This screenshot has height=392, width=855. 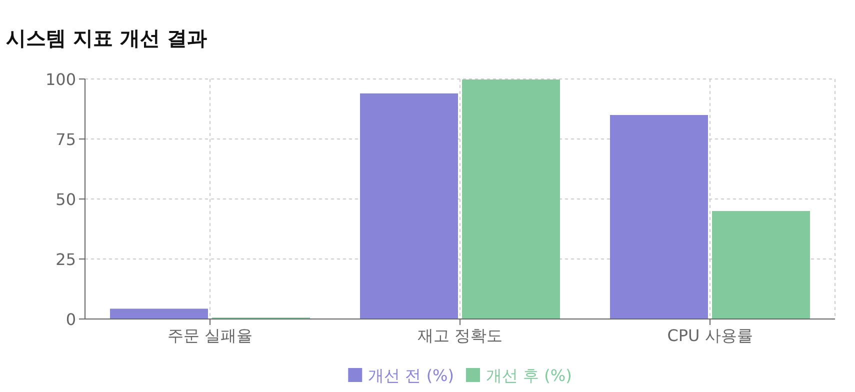 What do you see at coordinates (66, 199) in the screenshot?
I see `y-tick-label: 50` at bounding box center [66, 199].